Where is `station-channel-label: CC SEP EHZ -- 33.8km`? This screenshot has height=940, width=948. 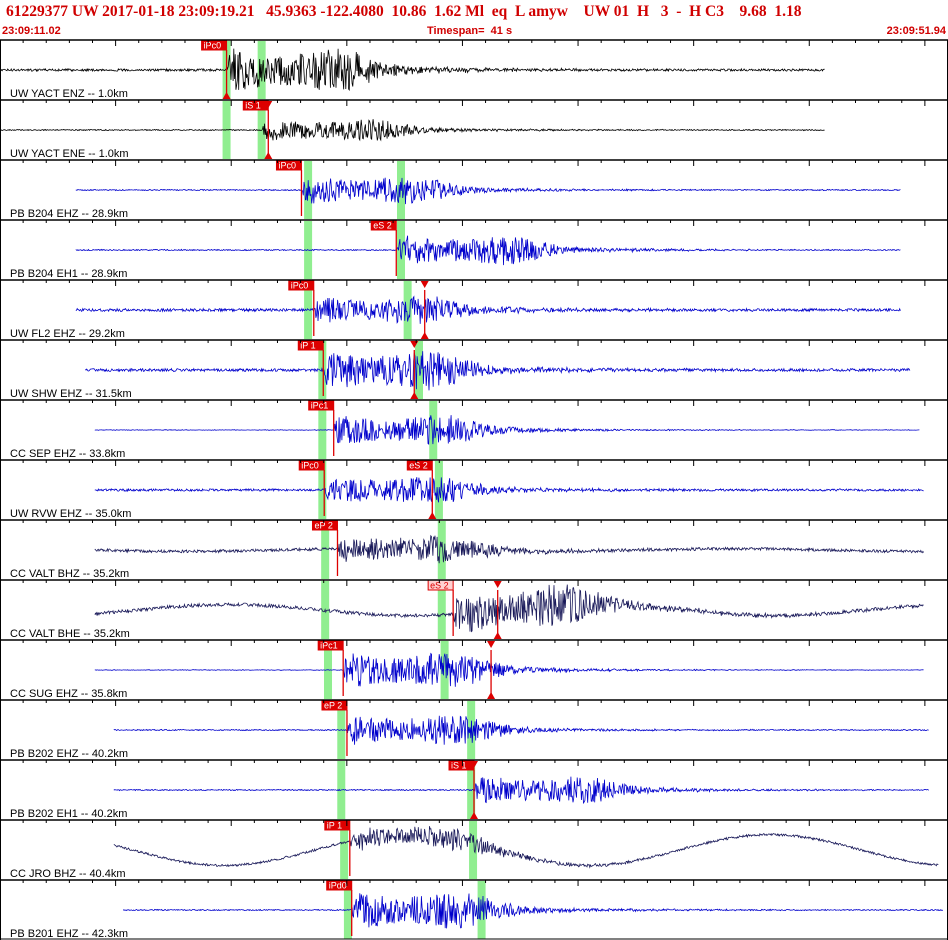
station-channel-label: CC SEP EHZ -- 33.8km is located at coordinates (67, 454).